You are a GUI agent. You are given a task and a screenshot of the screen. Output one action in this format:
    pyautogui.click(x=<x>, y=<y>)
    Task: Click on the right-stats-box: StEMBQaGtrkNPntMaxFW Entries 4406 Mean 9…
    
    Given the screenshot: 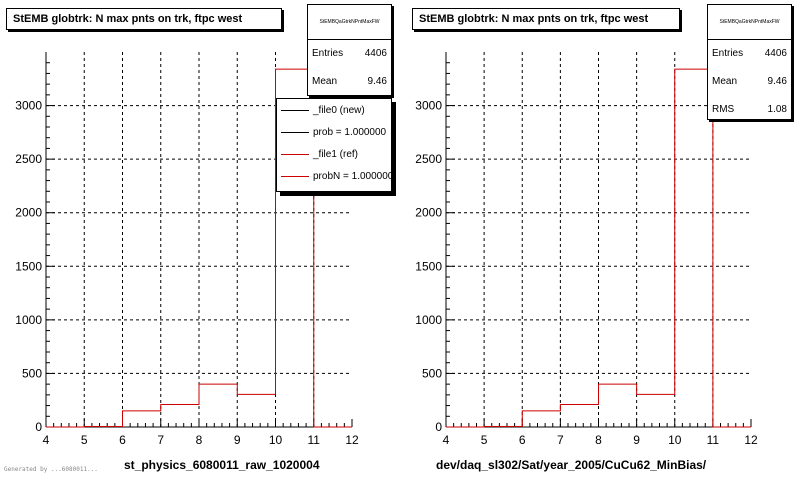 What is the action you would take?
    pyautogui.click(x=749, y=62)
    